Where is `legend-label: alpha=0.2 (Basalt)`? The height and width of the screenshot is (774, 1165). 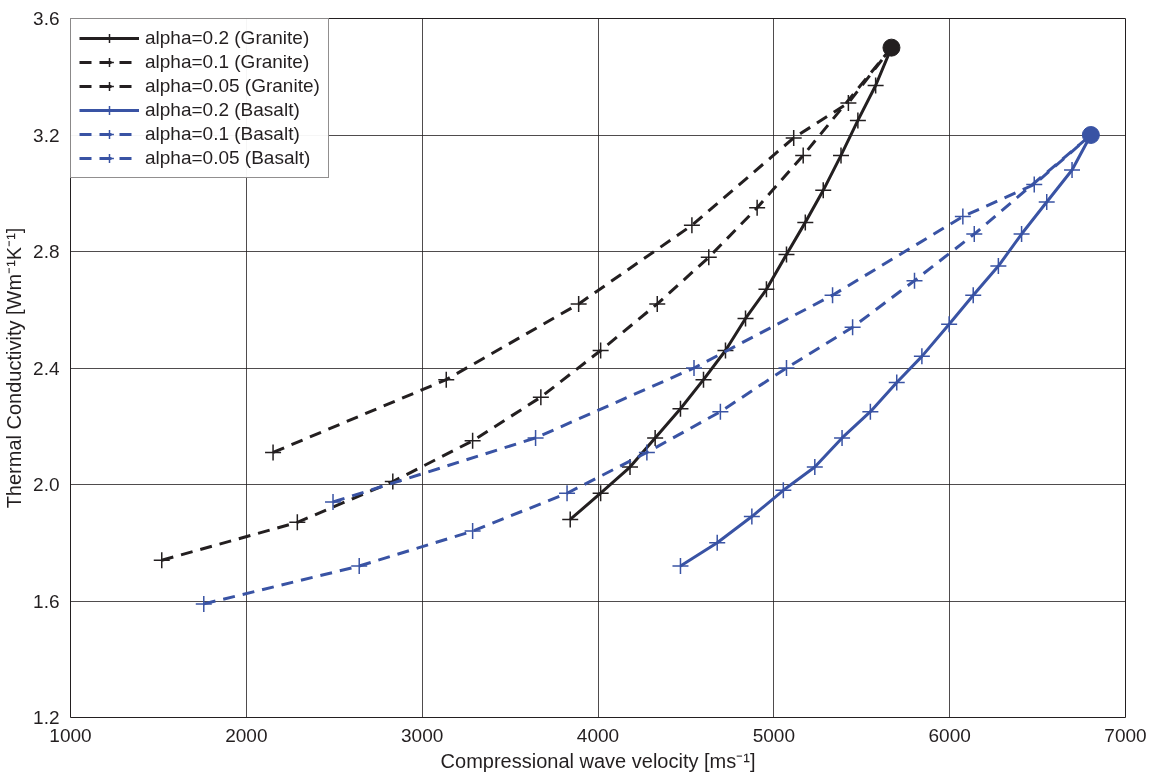 legend-label: alpha=0.2 (Basalt) is located at coordinates (222, 110).